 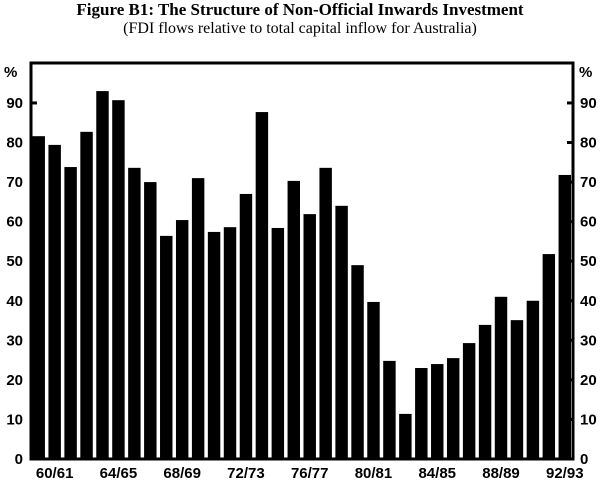 What do you see at coordinates (14, 419) in the screenshot?
I see `y-tick-label-left: 10` at bounding box center [14, 419].